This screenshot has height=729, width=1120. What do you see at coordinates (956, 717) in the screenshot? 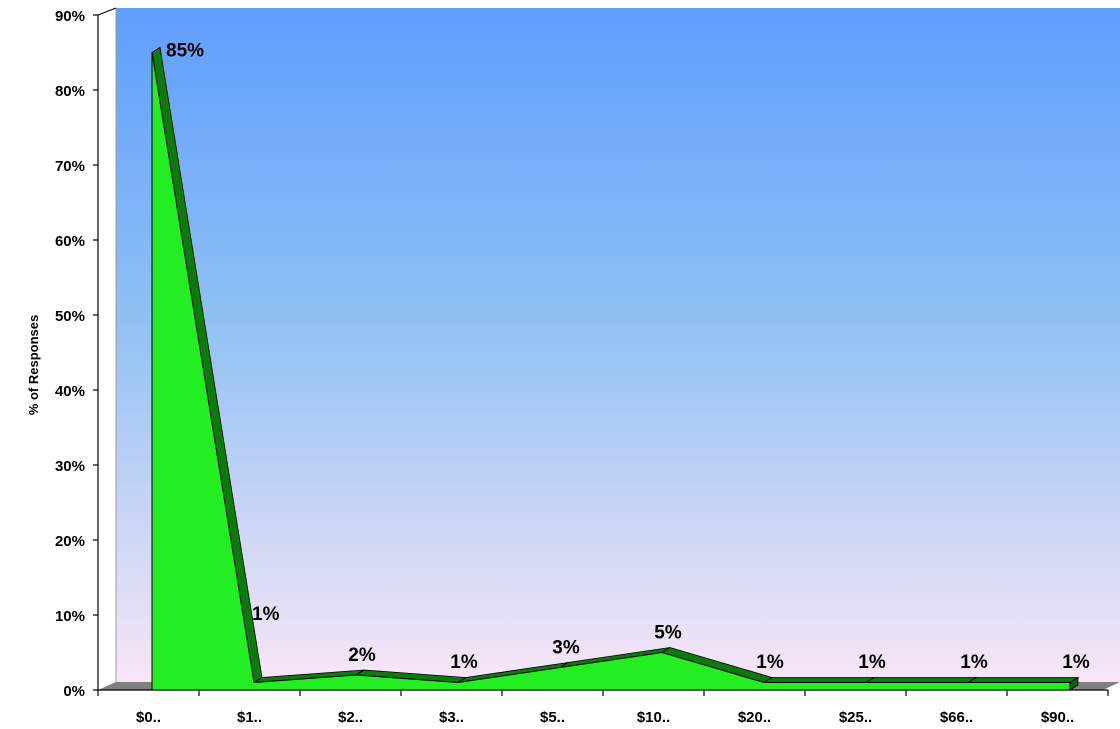
I see `x-tick-label: $66..` at bounding box center [956, 717].